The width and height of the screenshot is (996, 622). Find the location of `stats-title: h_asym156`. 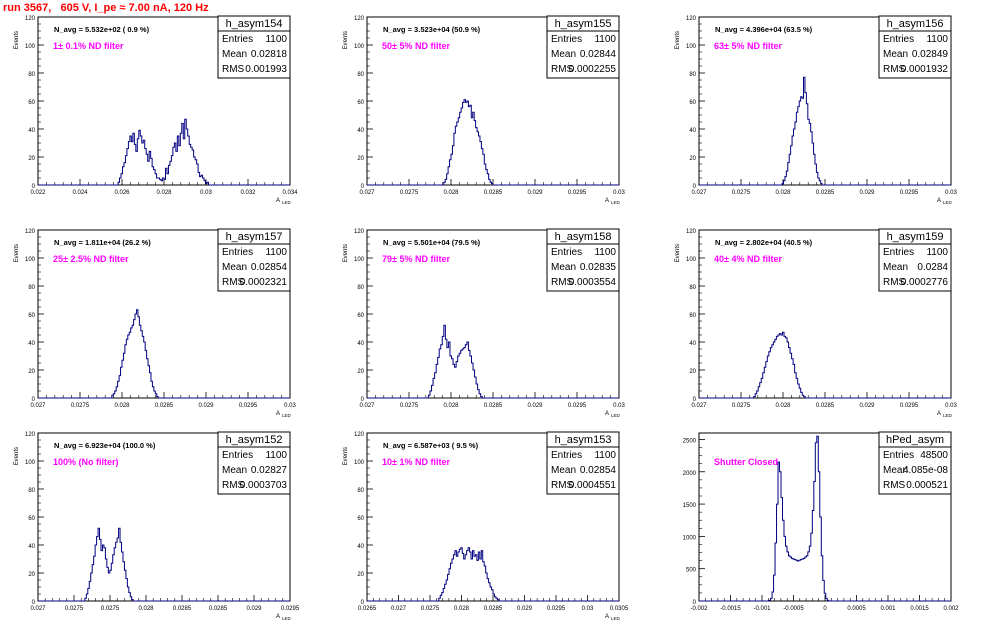

stats-title: h_asym156 is located at coordinates (915, 24).